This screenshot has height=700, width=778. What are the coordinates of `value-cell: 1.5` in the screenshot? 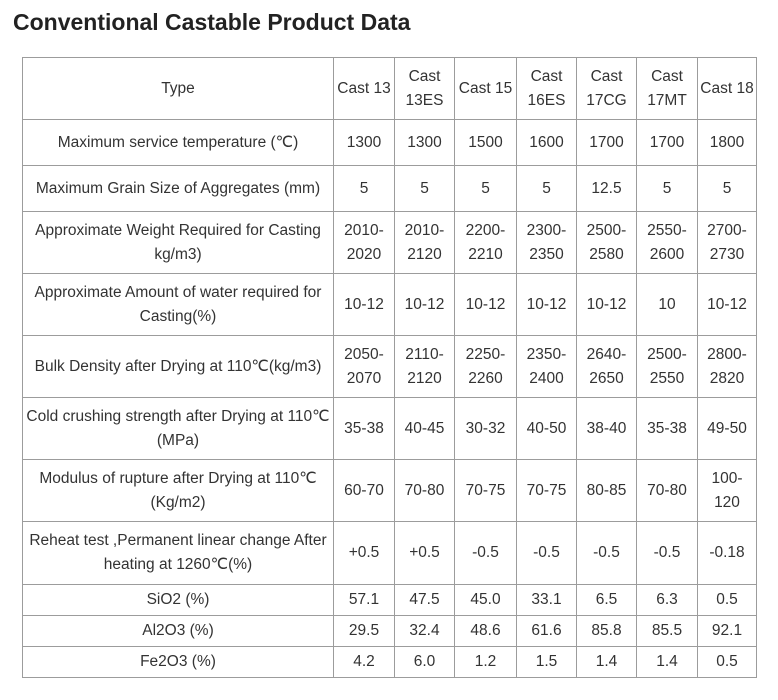 It's located at (546, 662).